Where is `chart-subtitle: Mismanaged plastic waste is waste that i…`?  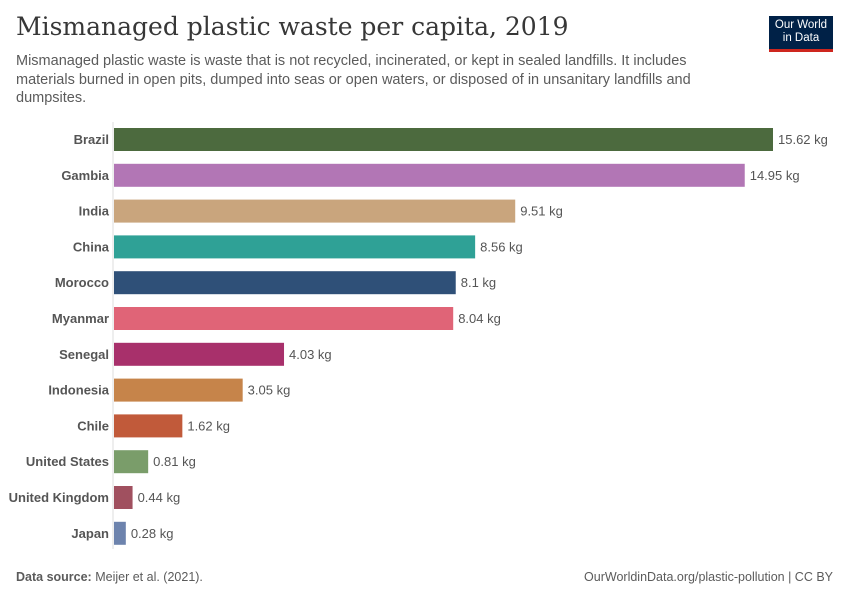
chart-subtitle: Mismanaged plastic waste is waste that i… is located at coordinates (353, 79).